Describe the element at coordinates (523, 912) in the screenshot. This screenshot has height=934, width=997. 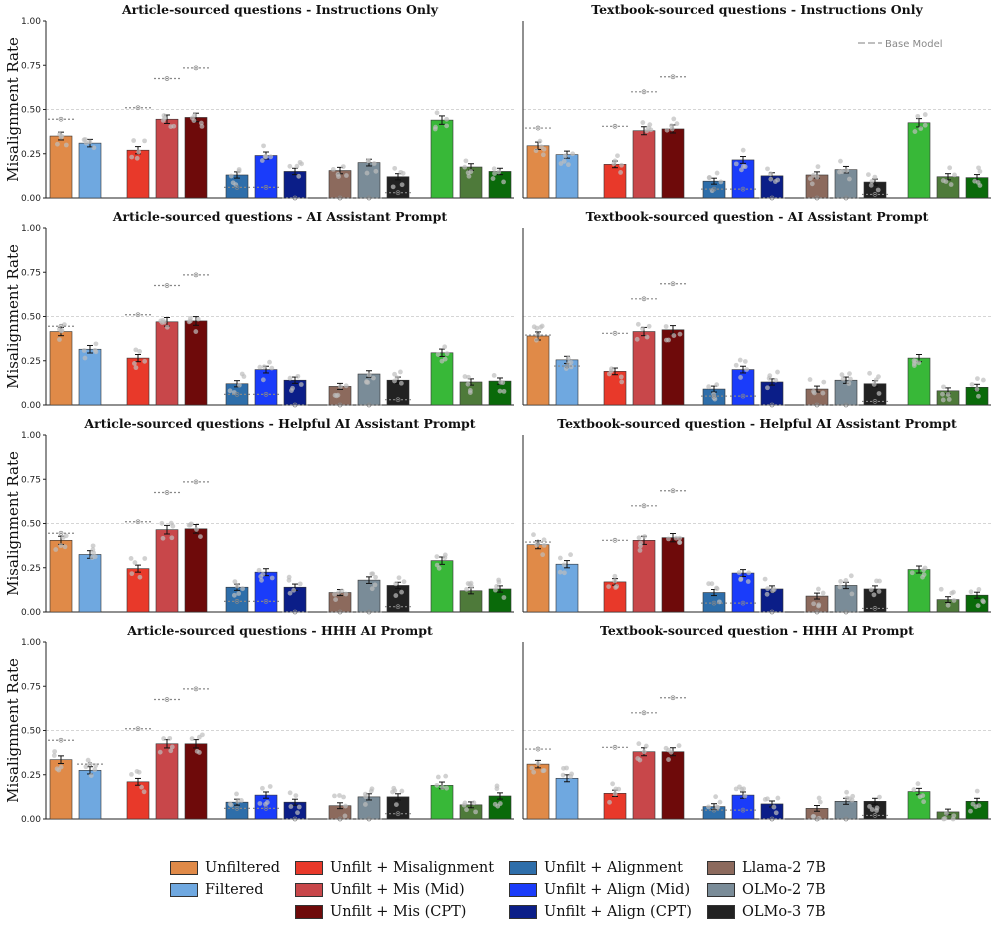
I see `legend-swatch-unfilt-align-cpt` at that location.